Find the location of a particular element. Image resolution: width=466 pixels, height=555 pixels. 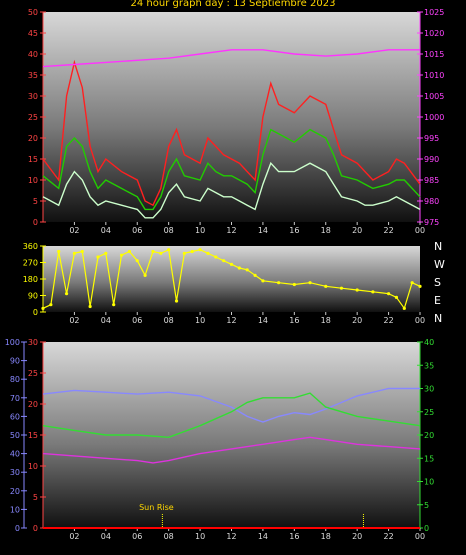

right-tick-label: 1020 is located at coordinates (434, 33).